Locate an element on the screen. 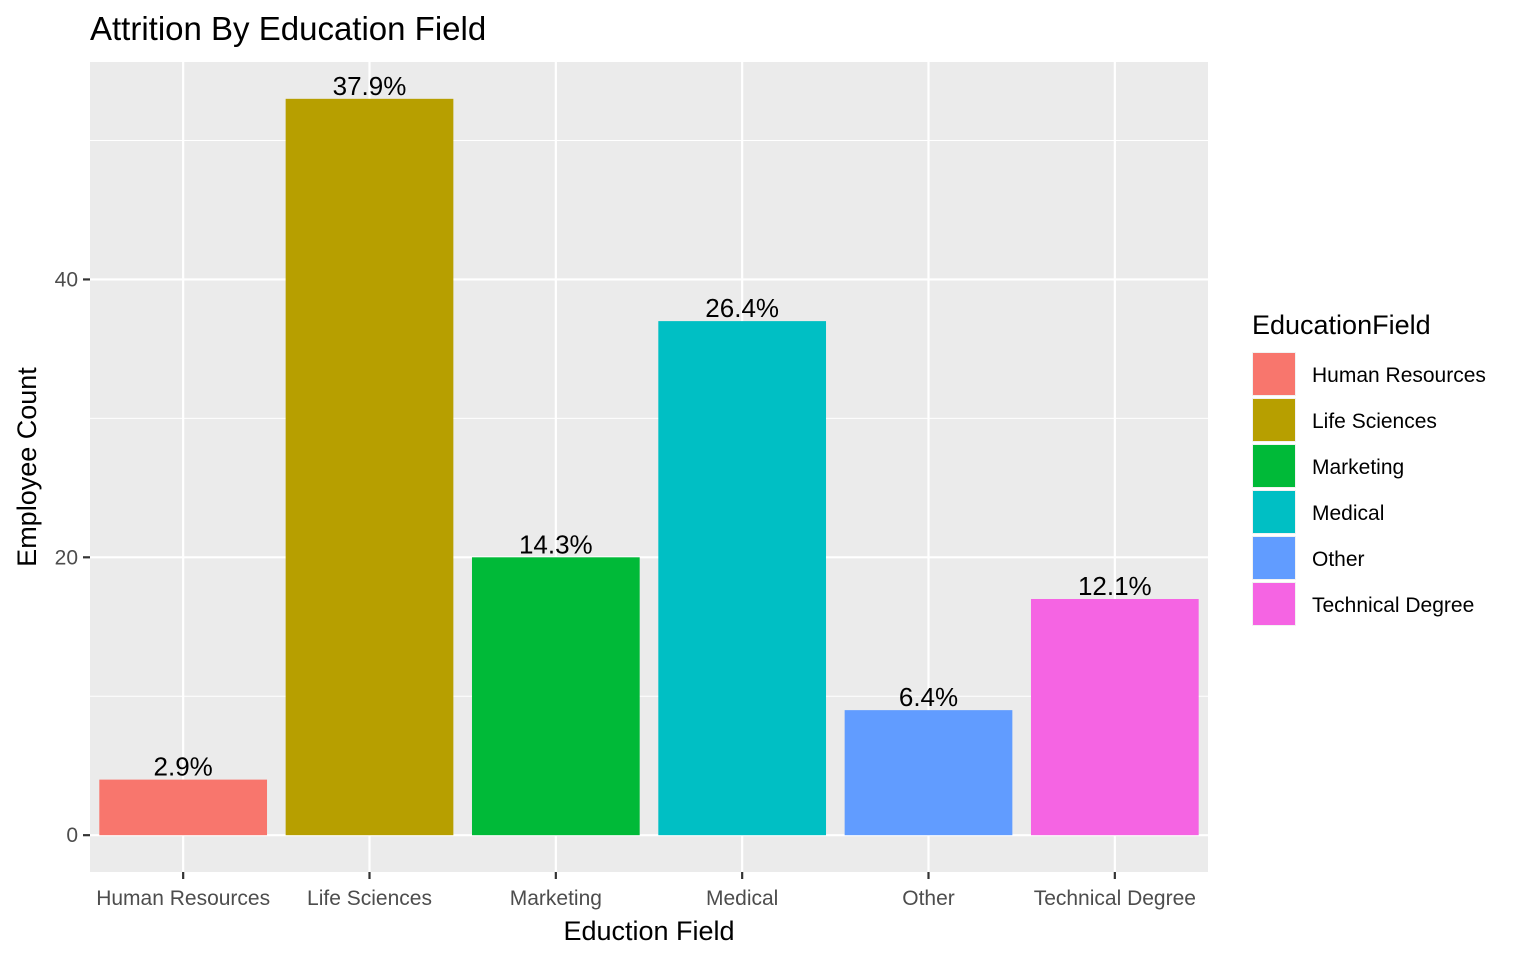  y-axis-title: Employee Count is located at coordinates (27, 467).